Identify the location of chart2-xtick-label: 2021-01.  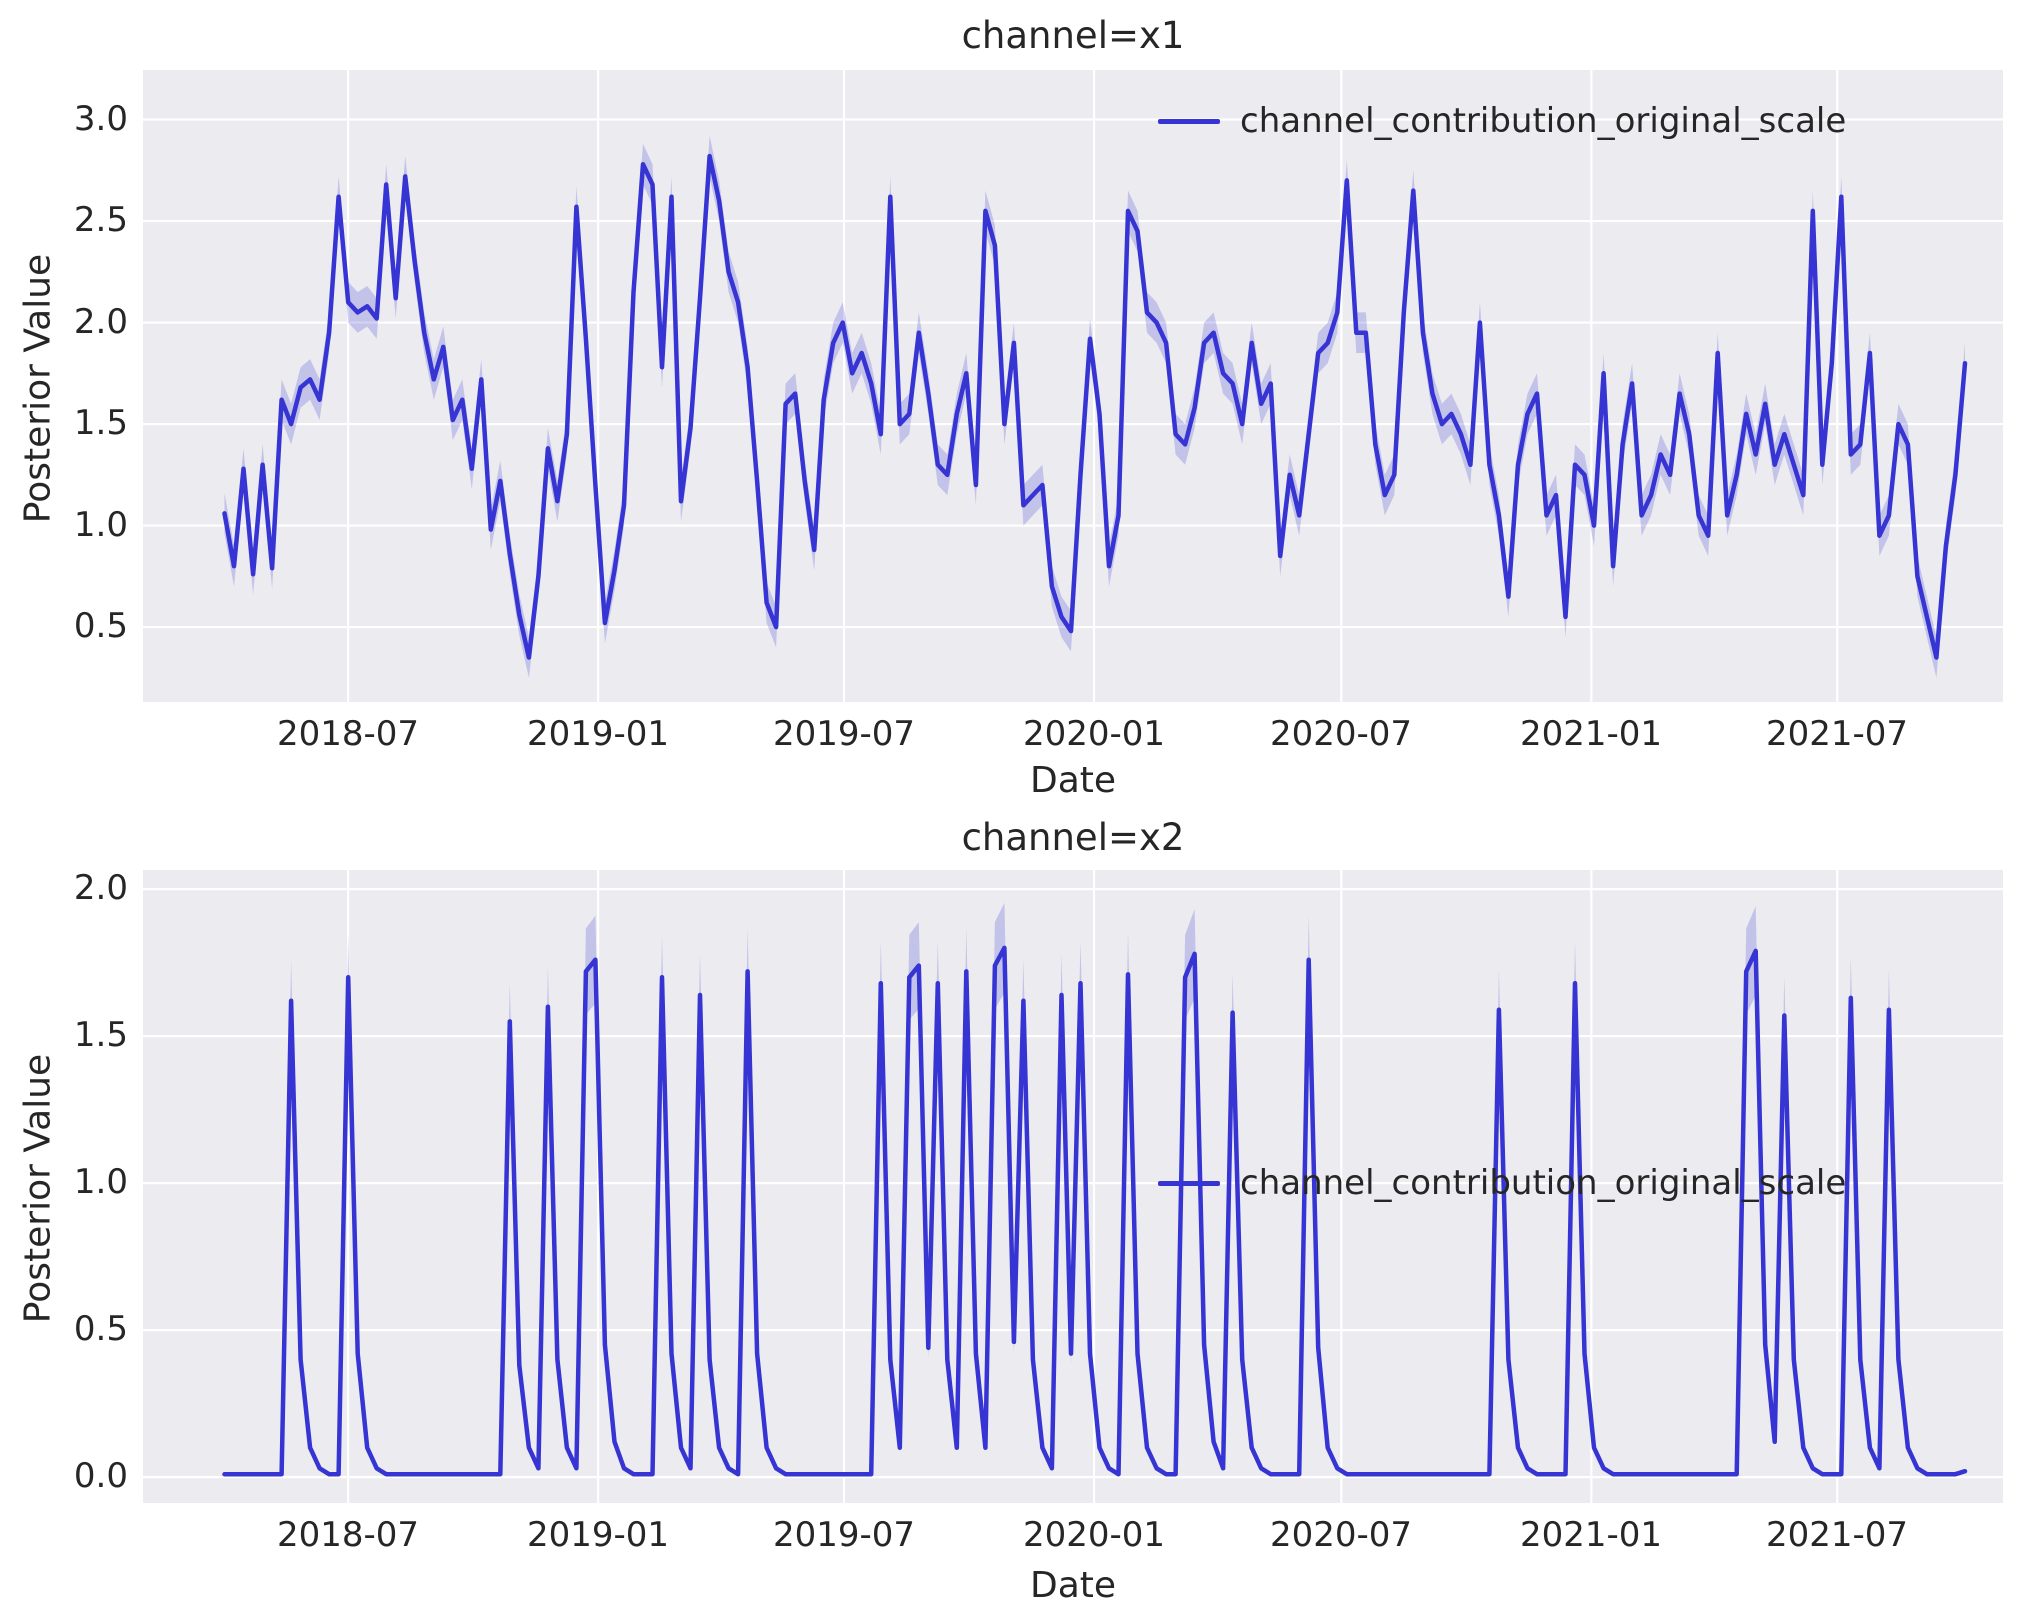
(1591, 1535).